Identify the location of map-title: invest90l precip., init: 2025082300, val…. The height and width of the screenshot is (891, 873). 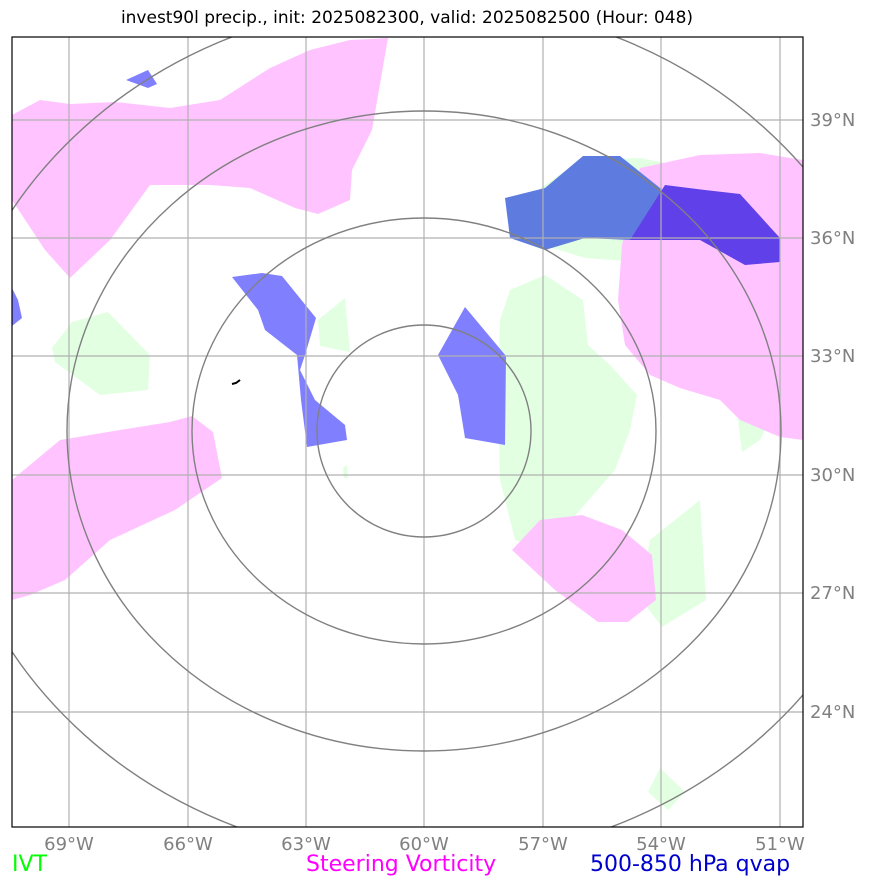
(407, 18).